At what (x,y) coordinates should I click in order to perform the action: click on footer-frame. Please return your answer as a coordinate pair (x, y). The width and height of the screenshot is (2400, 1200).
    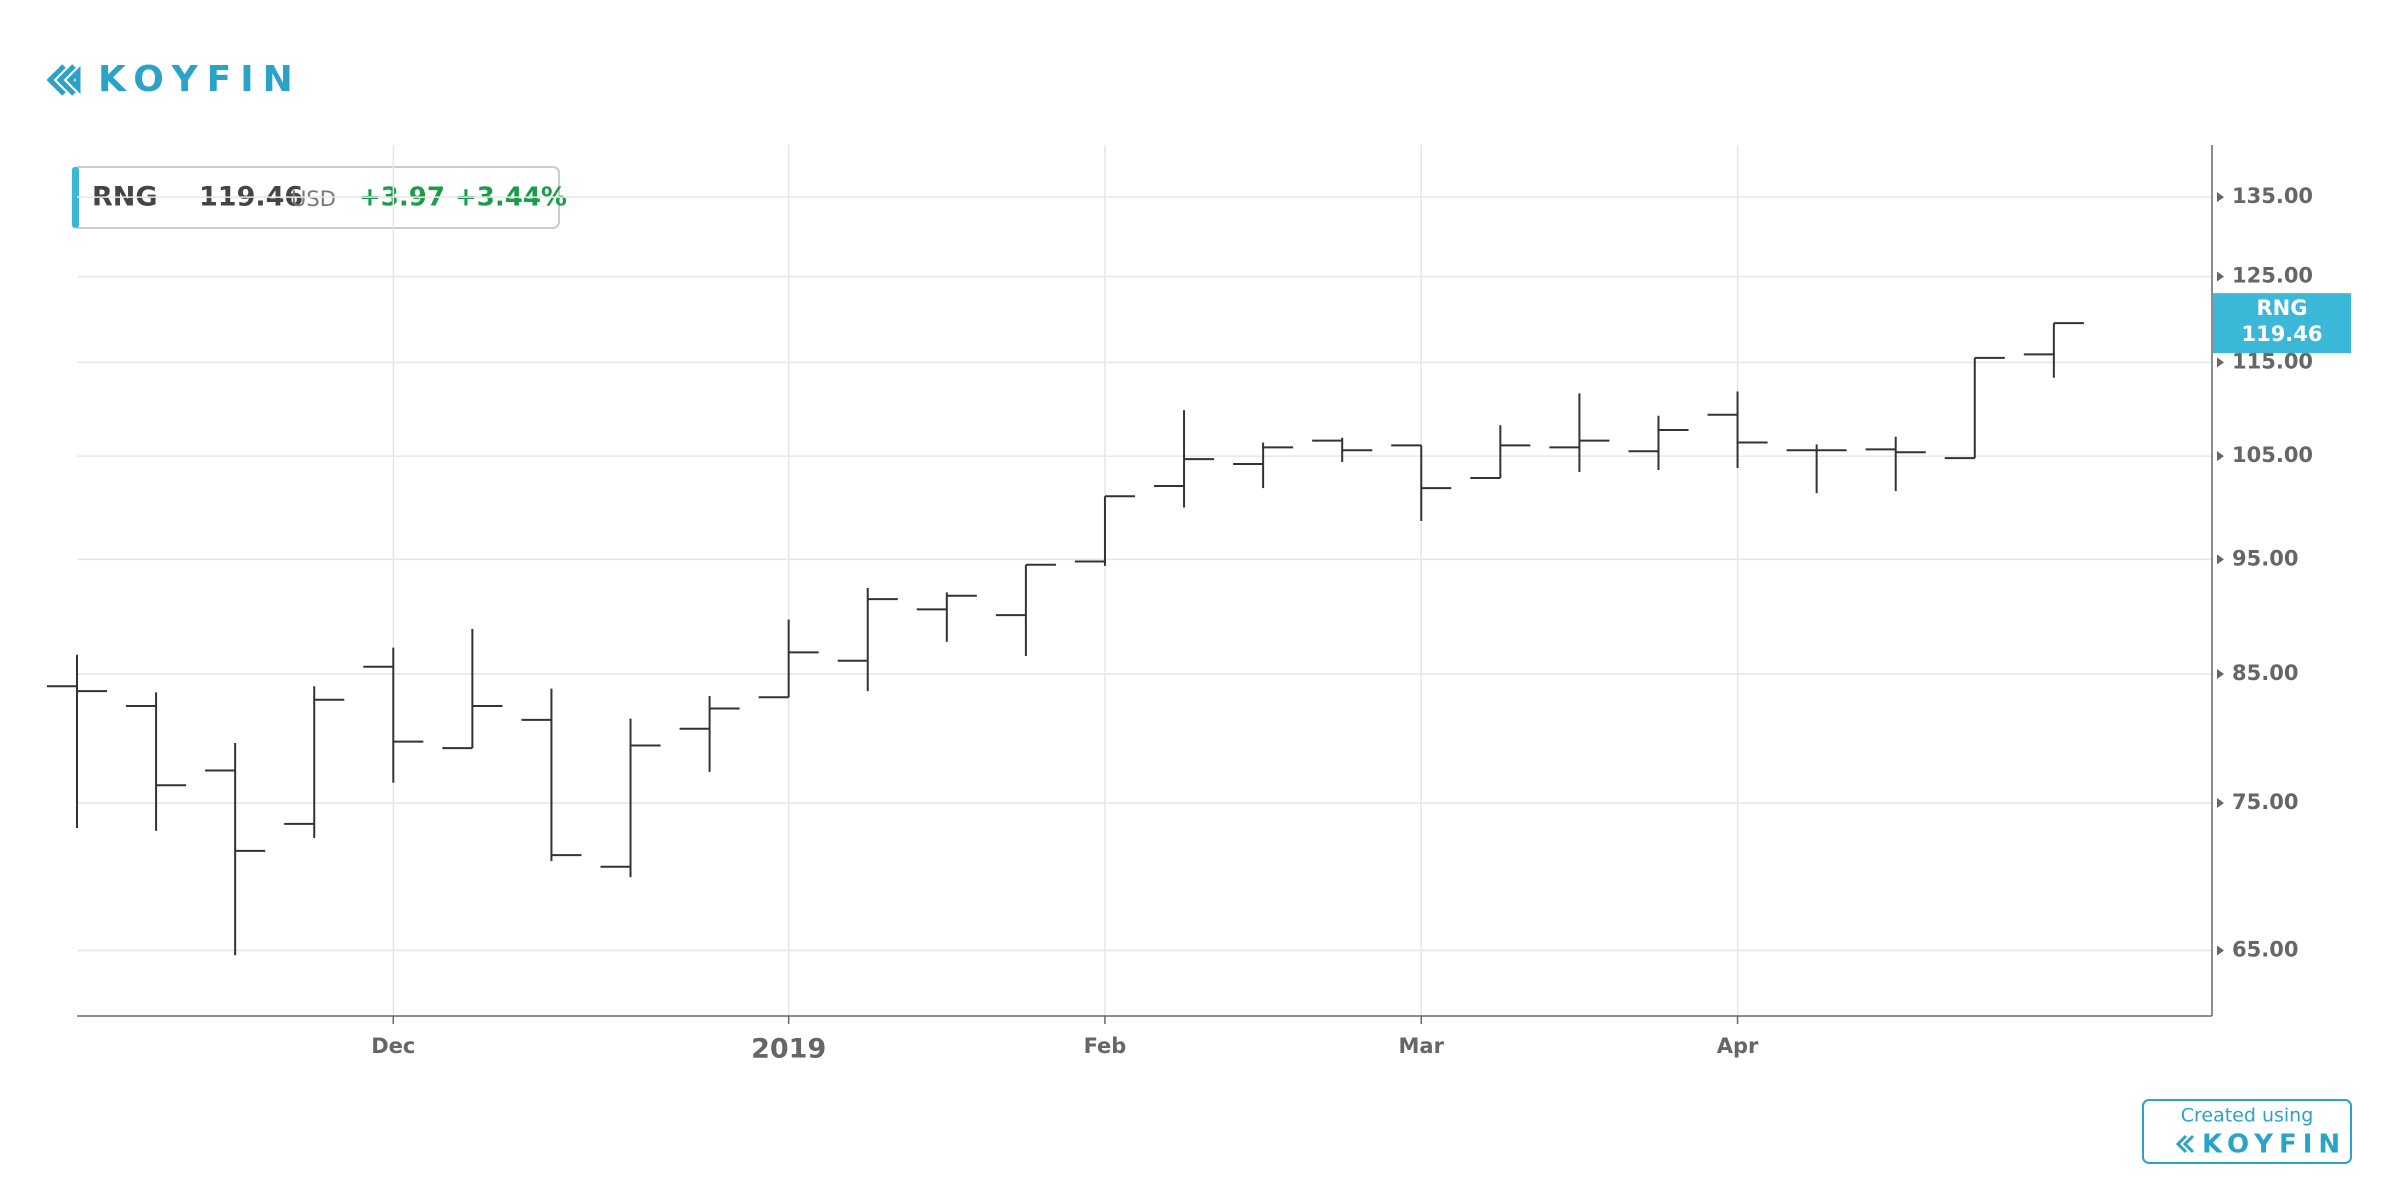
    Looking at the image, I should click on (2247, 1131).